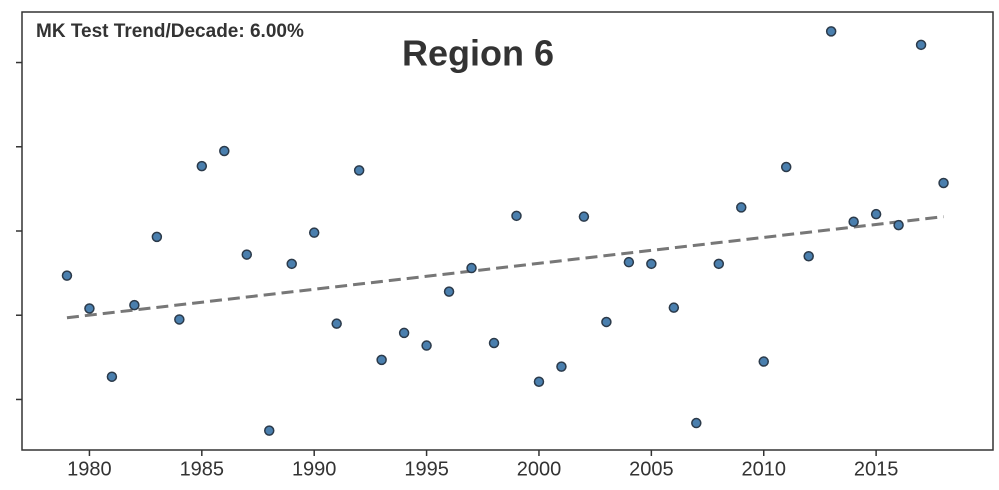 This screenshot has width=999, height=490. What do you see at coordinates (876, 469) in the screenshot?
I see `x-tick-label: 2015` at bounding box center [876, 469].